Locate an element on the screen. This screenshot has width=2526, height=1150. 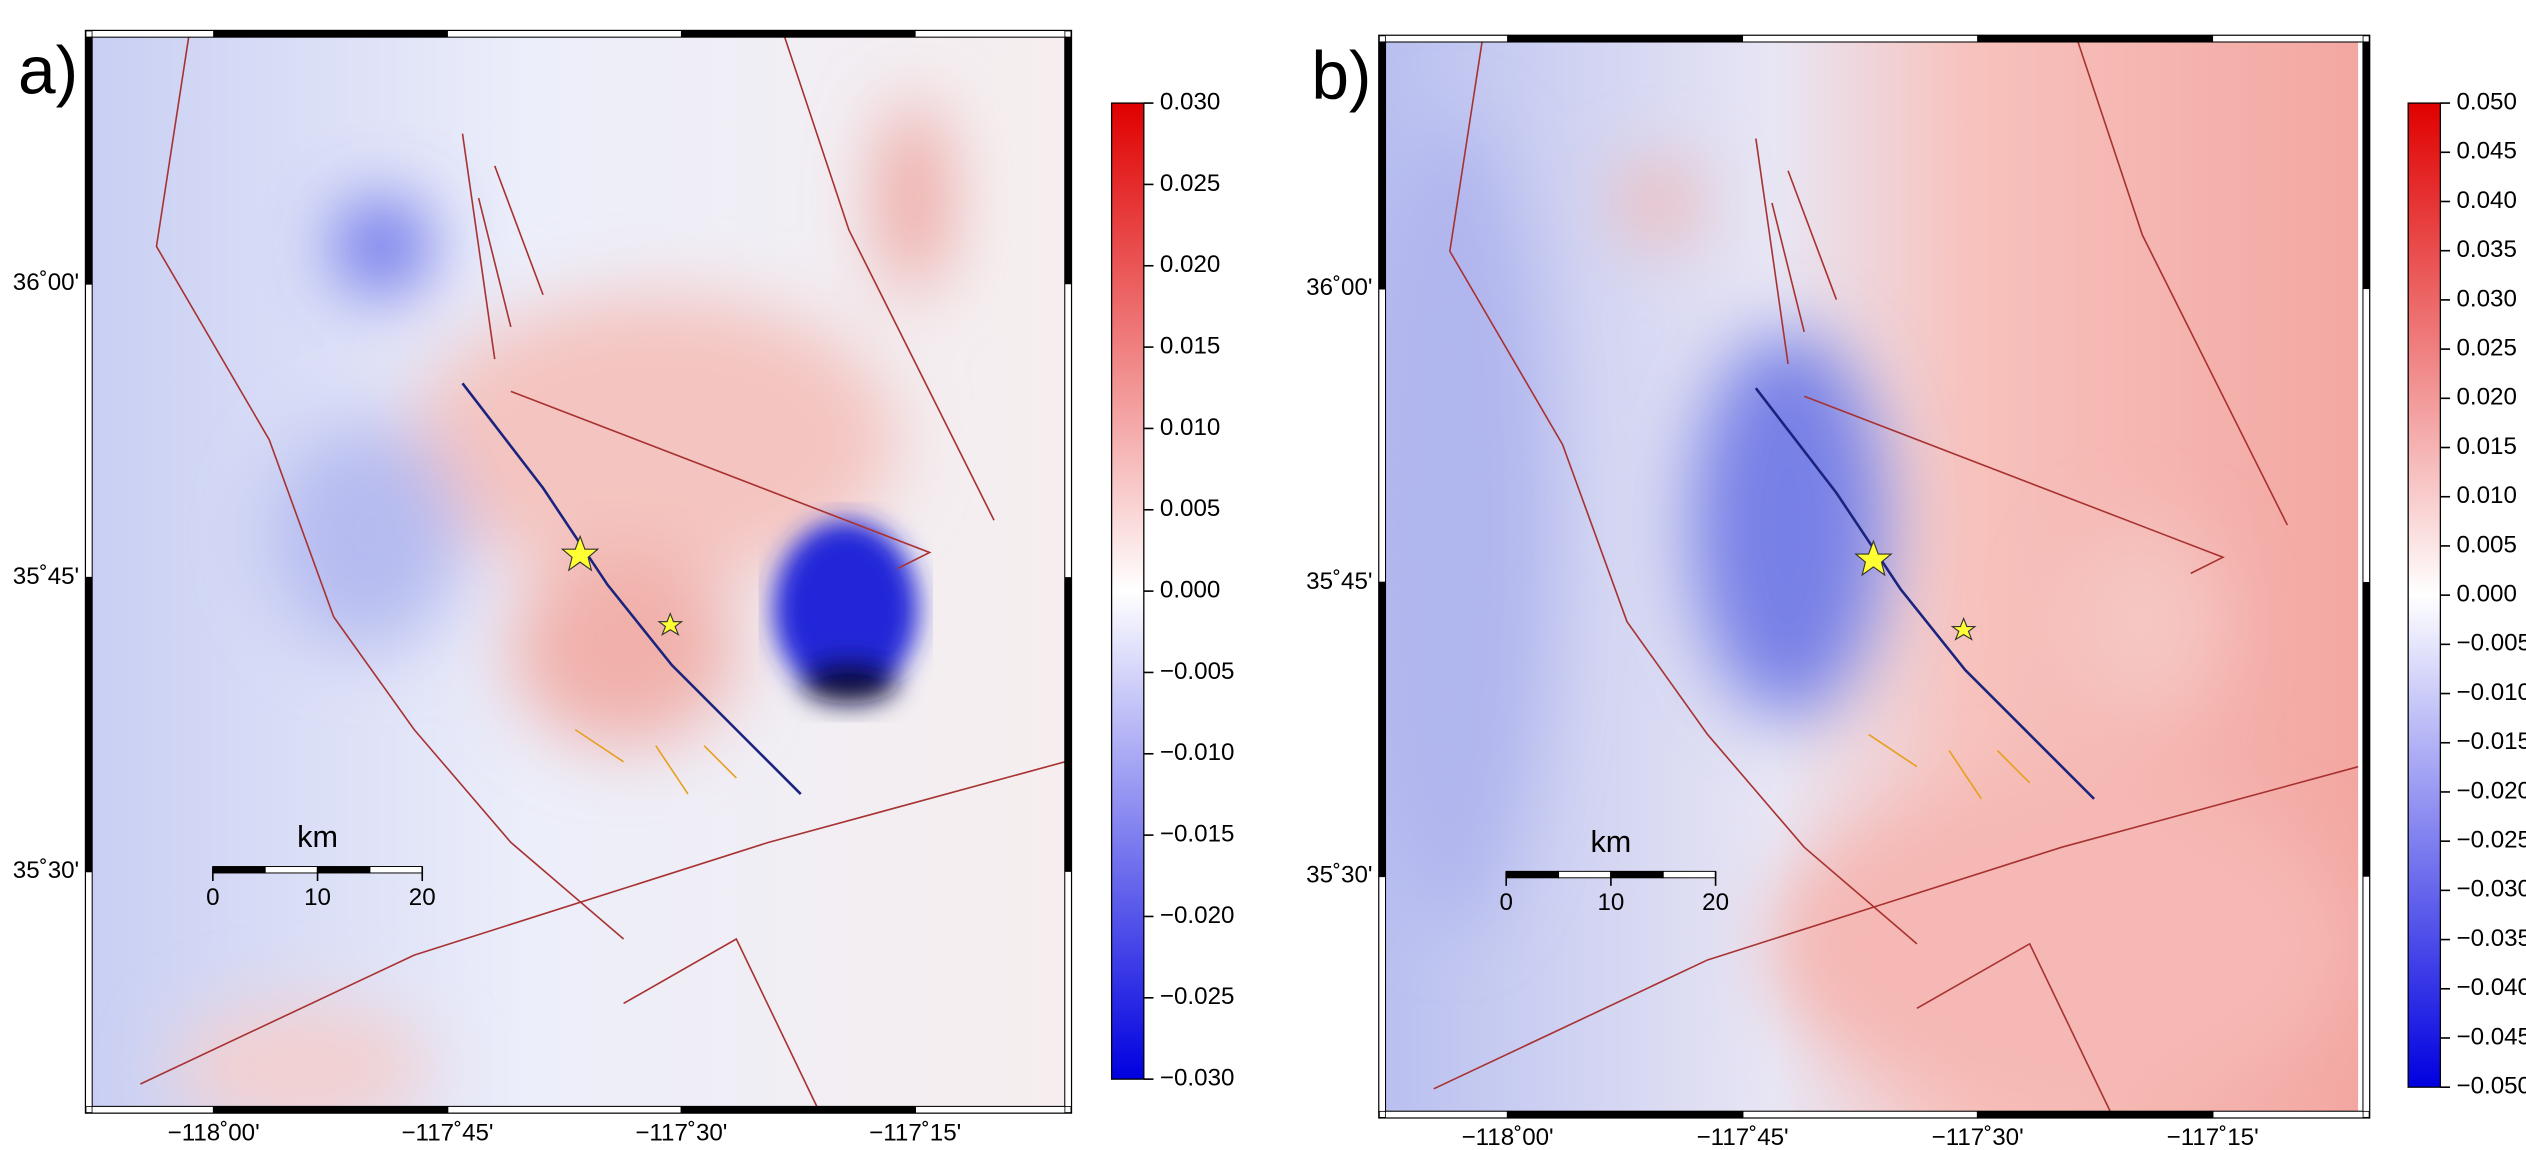
colorbar-tick-label: 0.035 is located at coordinates (2486, 249).